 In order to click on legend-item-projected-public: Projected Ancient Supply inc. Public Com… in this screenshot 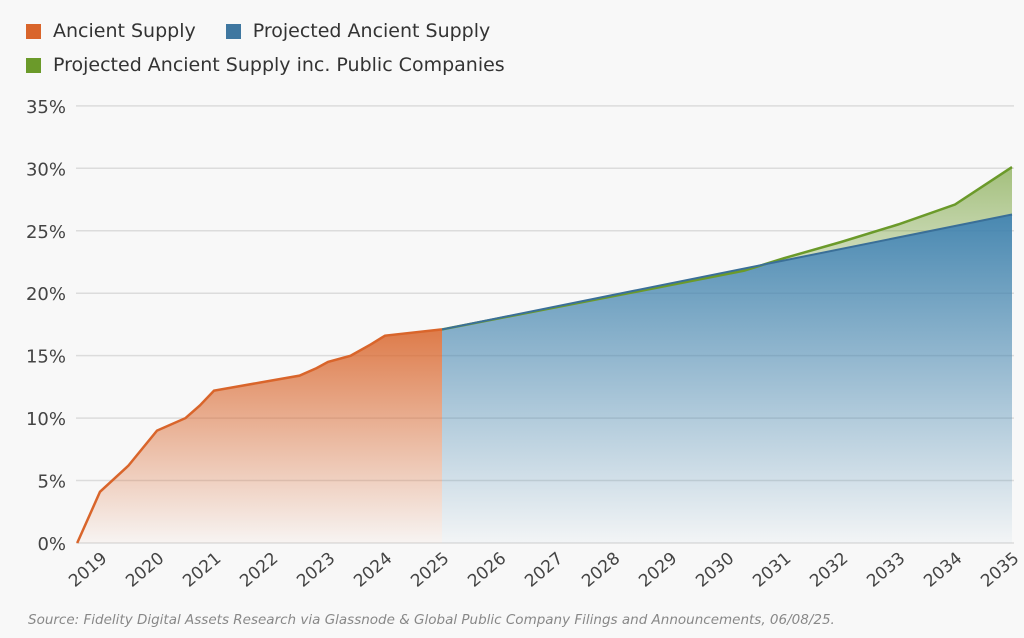, I will do `click(265, 65)`.